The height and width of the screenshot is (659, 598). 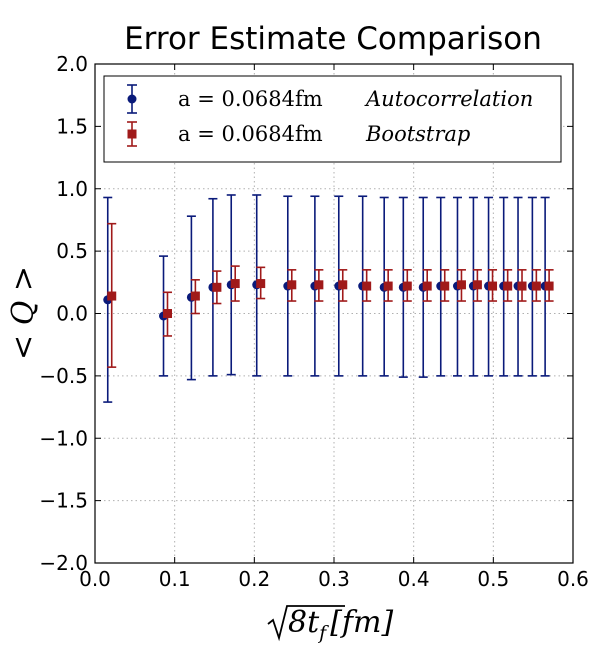 What do you see at coordinates (330, 99) in the screenshot?
I see `legend-entry-autocorrelation: a = 0.0684fm Autocorrelation` at bounding box center [330, 99].